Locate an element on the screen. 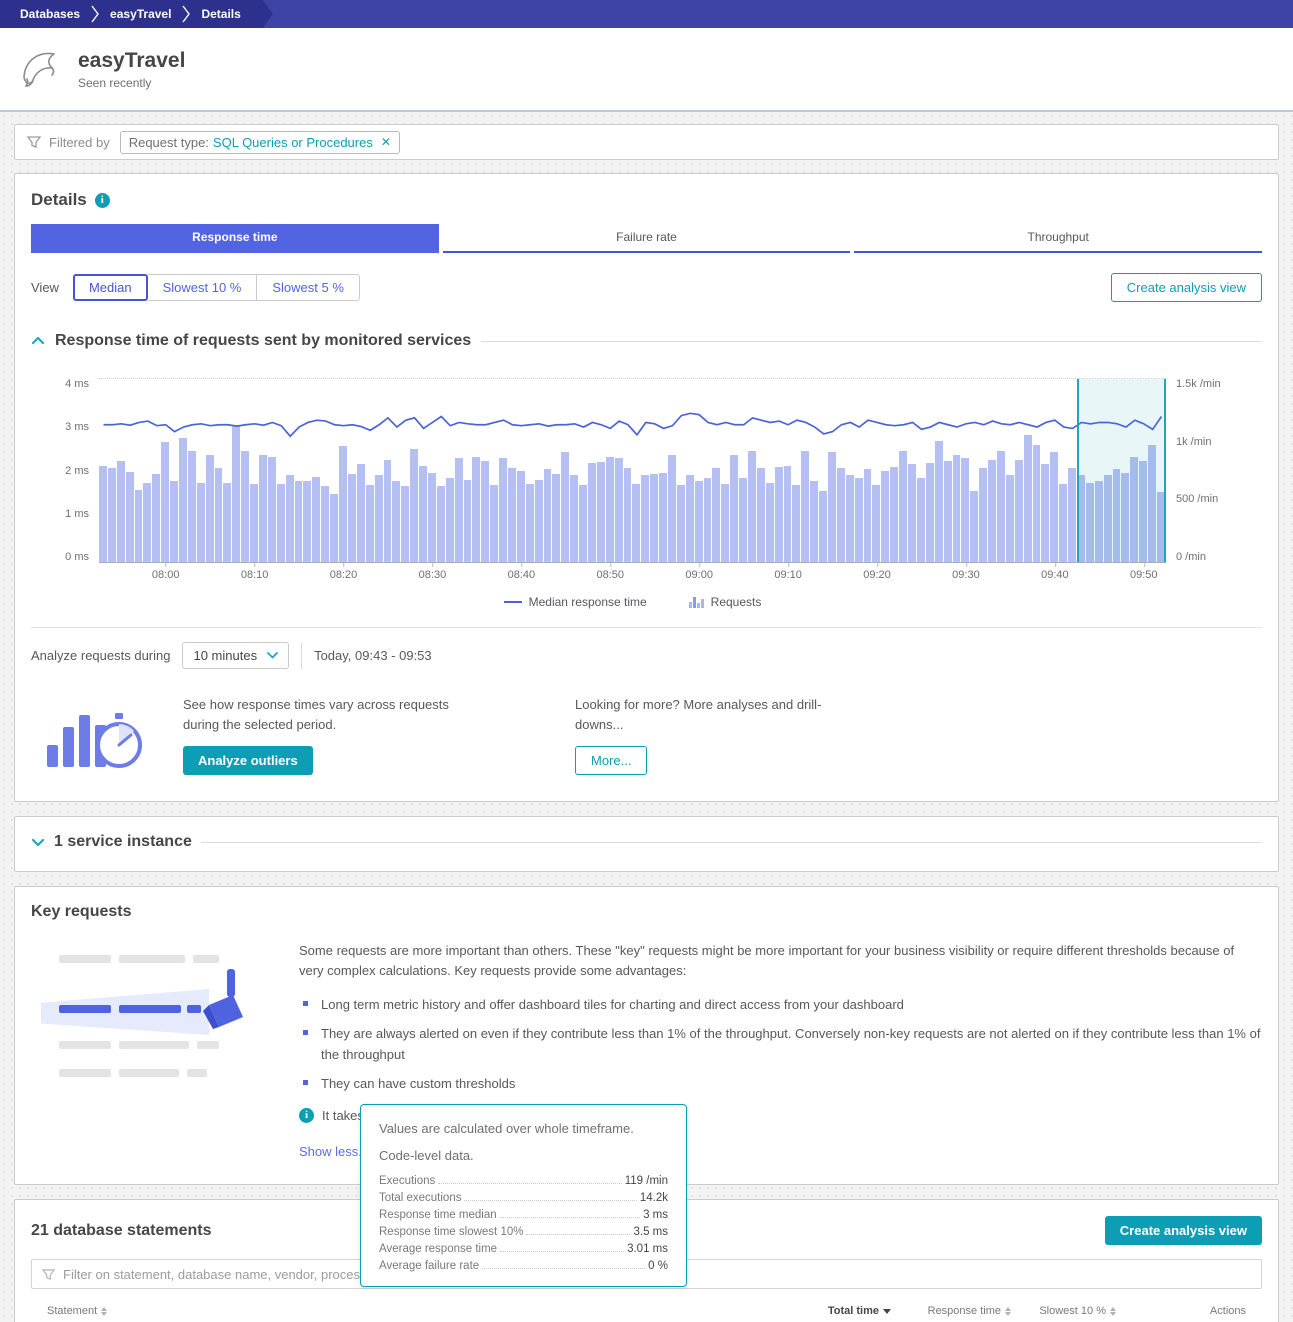  view-option-slowest-10: Slowest 10 % is located at coordinates (202, 287).